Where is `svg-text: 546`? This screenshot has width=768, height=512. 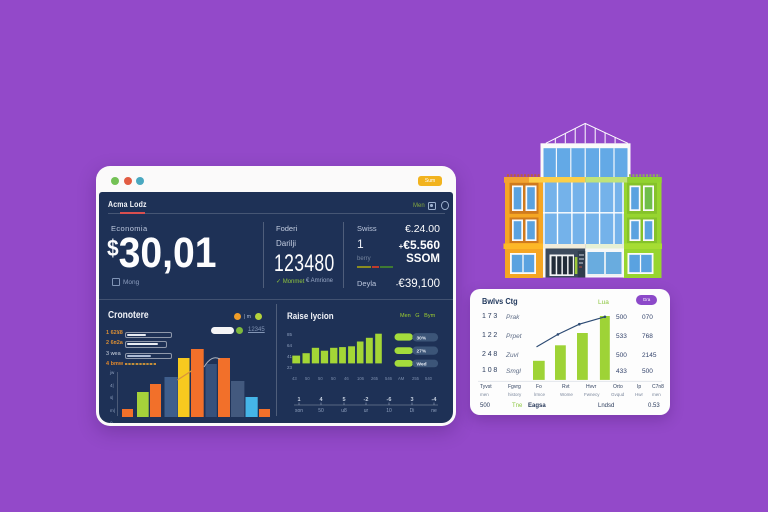
svg-text: 546 is located at coordinates (389, 378).